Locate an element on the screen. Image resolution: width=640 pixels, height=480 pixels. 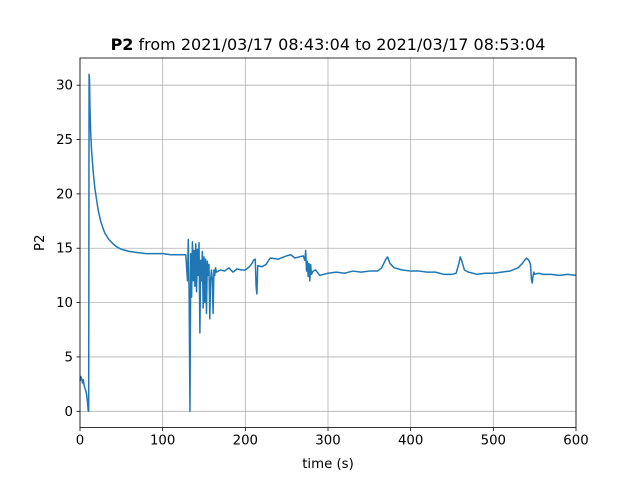
y-axis-label: P2 is located at coordinates (40, 243).